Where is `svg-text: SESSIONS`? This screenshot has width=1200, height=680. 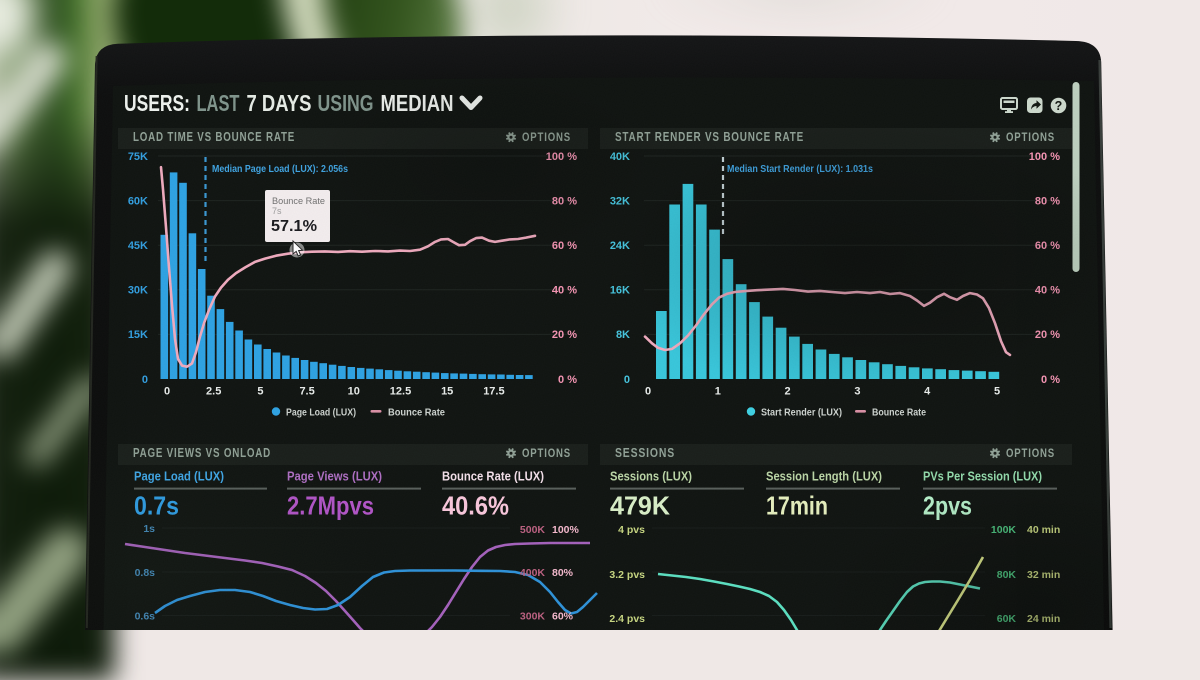 svg-text: SESSIONS is located at coordinates (645, 453).